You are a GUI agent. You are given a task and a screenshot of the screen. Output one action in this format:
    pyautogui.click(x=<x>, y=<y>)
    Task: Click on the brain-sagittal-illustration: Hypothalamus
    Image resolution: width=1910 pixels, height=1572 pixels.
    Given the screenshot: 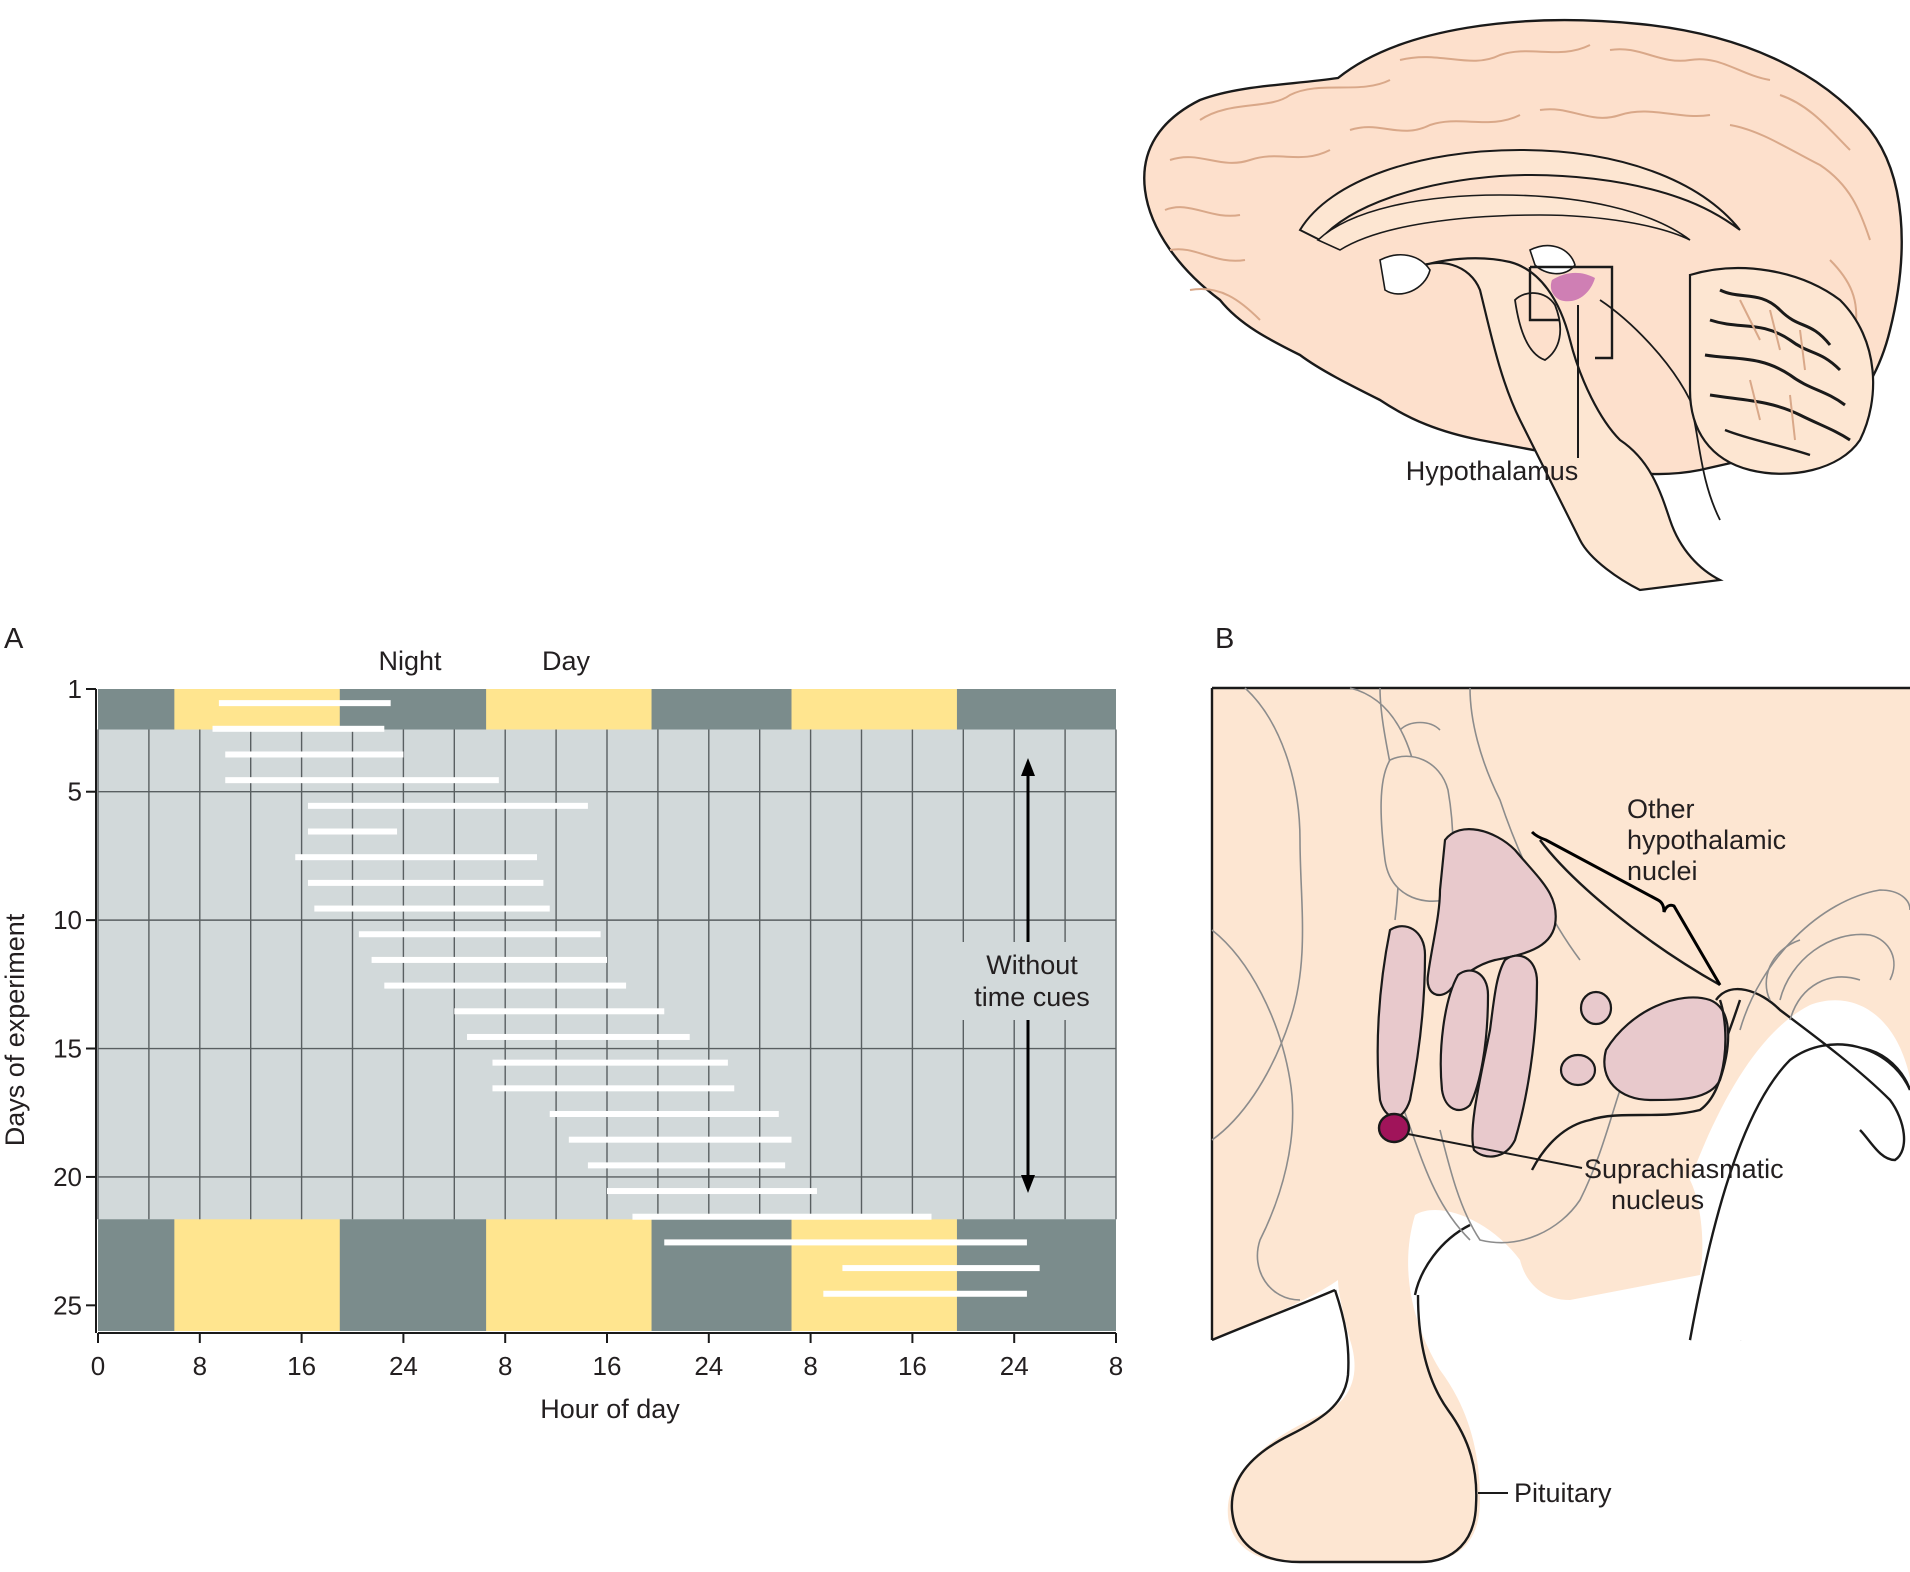 What is the action you would take?
    pyautogui.click(x=1523, y=305)
    